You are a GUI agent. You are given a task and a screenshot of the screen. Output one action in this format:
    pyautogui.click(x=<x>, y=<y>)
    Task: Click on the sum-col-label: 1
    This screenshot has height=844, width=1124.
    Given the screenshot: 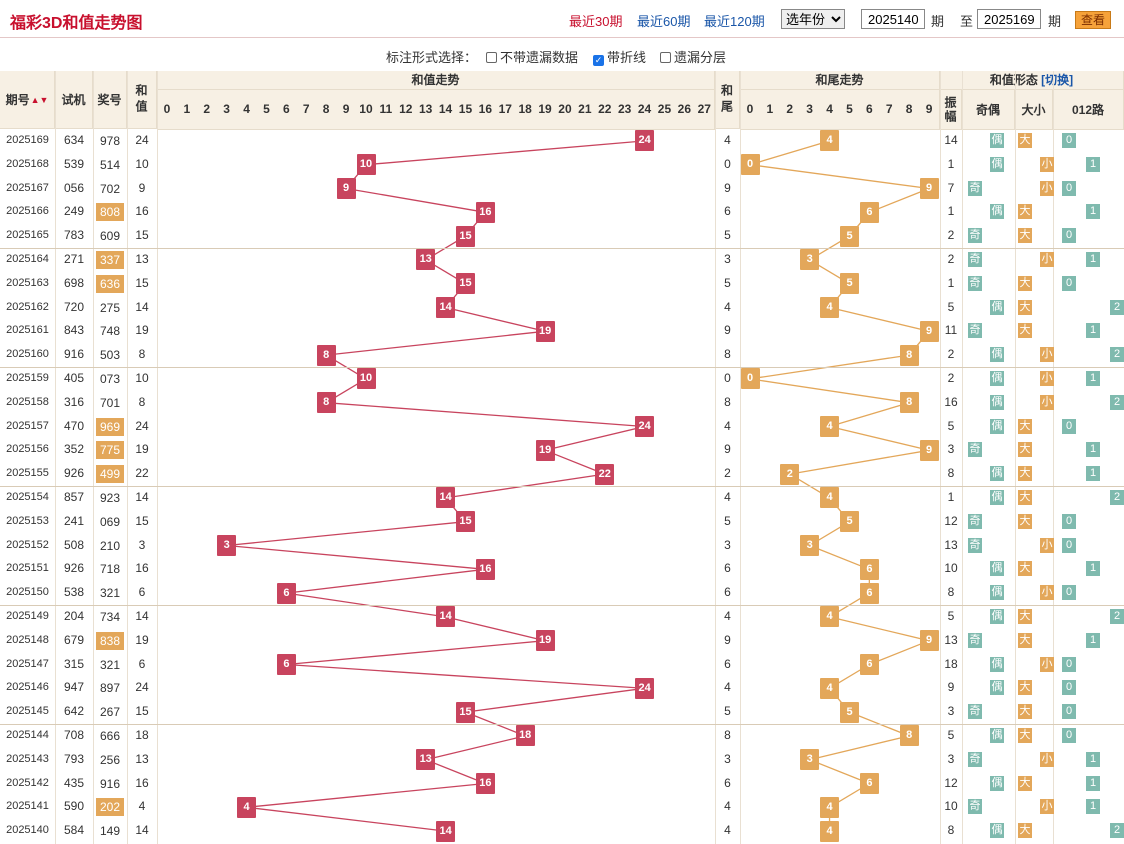 What is the action you would take?
    pyautogui.click(x=187, y=109)
    